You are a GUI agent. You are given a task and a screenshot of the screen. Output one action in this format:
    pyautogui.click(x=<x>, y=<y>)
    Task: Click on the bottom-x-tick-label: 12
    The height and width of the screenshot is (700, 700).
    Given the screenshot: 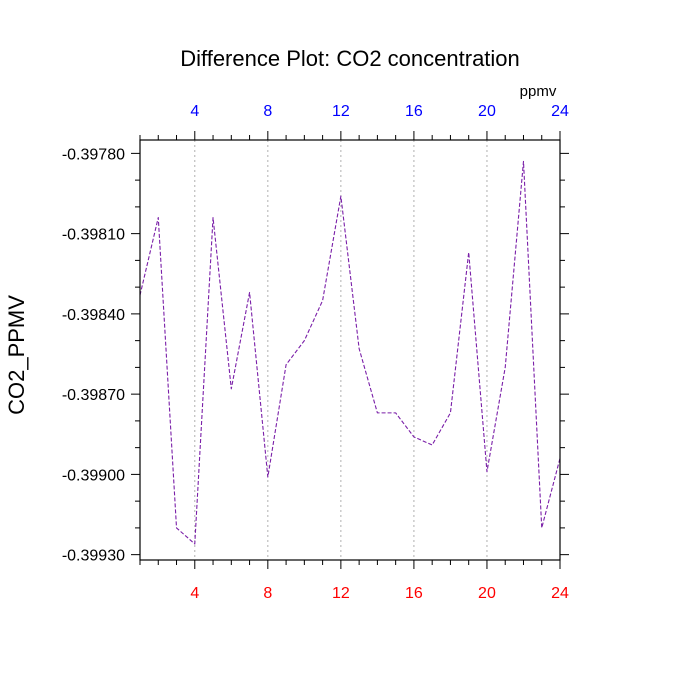 What is the action you would take?
    pyautogui.click(x=341, y=593)
    